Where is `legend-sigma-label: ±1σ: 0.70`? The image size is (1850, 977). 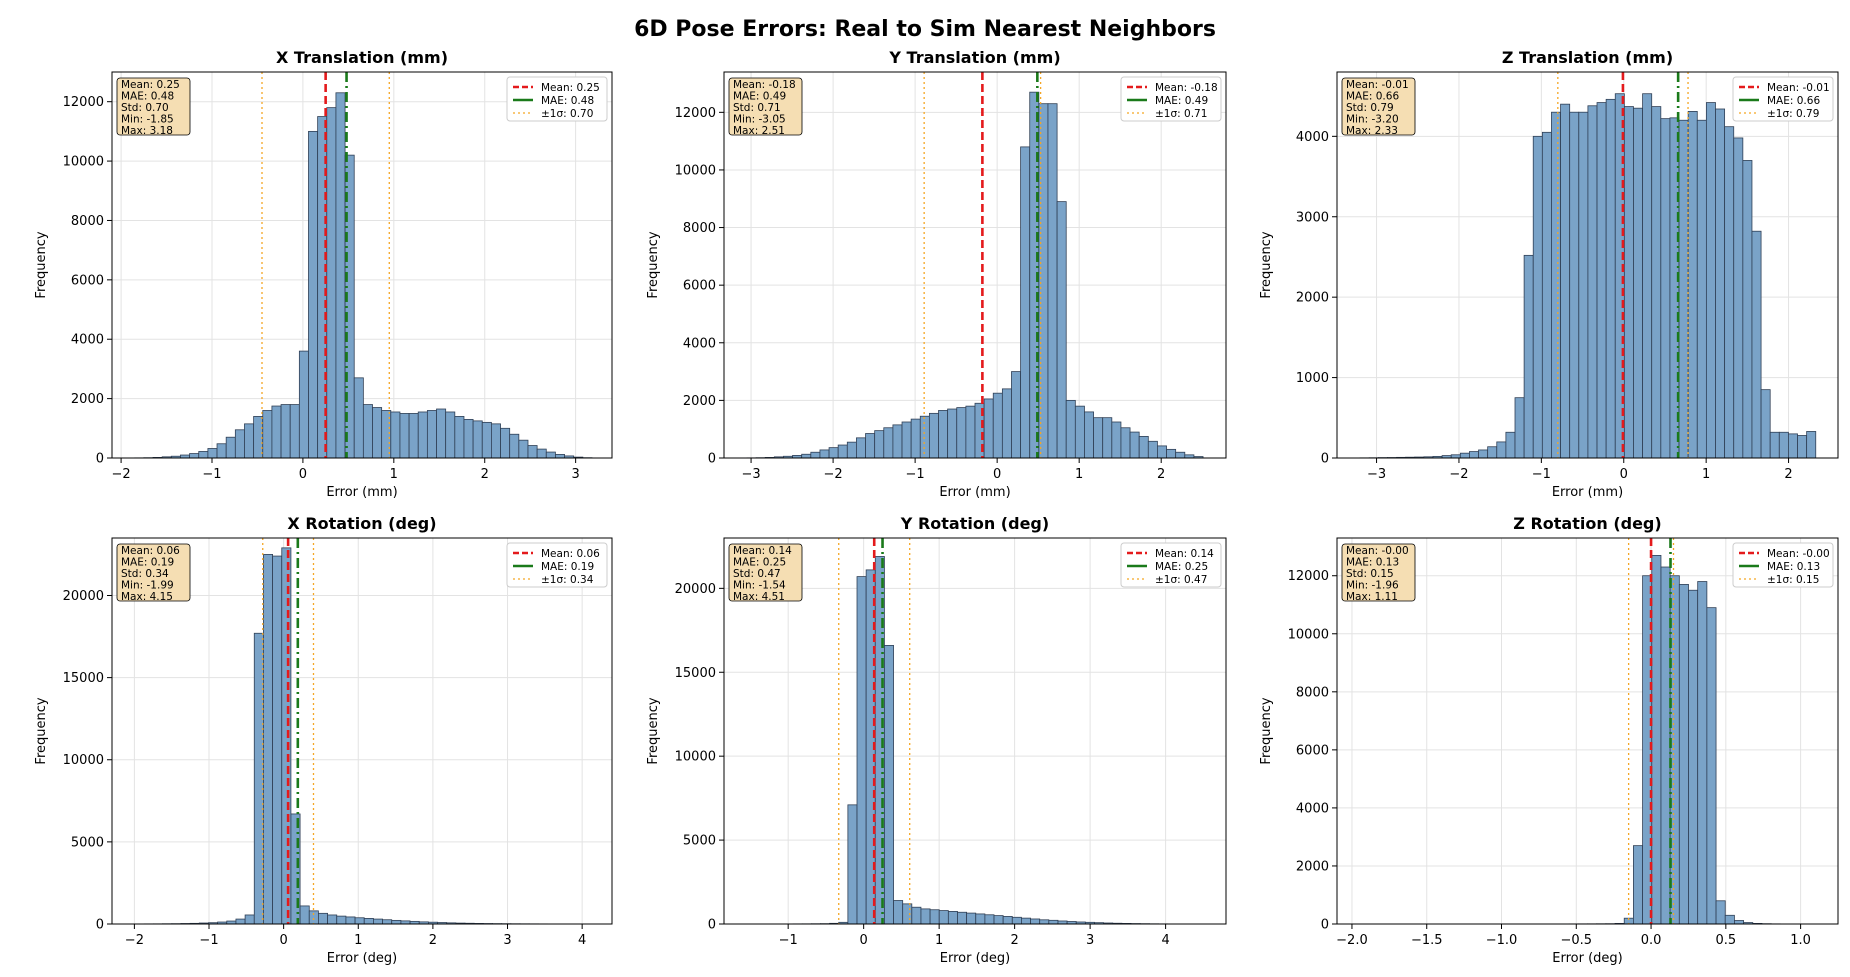 legend-sigma-label: ±1σ: 0.70 is located at coordinates (567, 114).